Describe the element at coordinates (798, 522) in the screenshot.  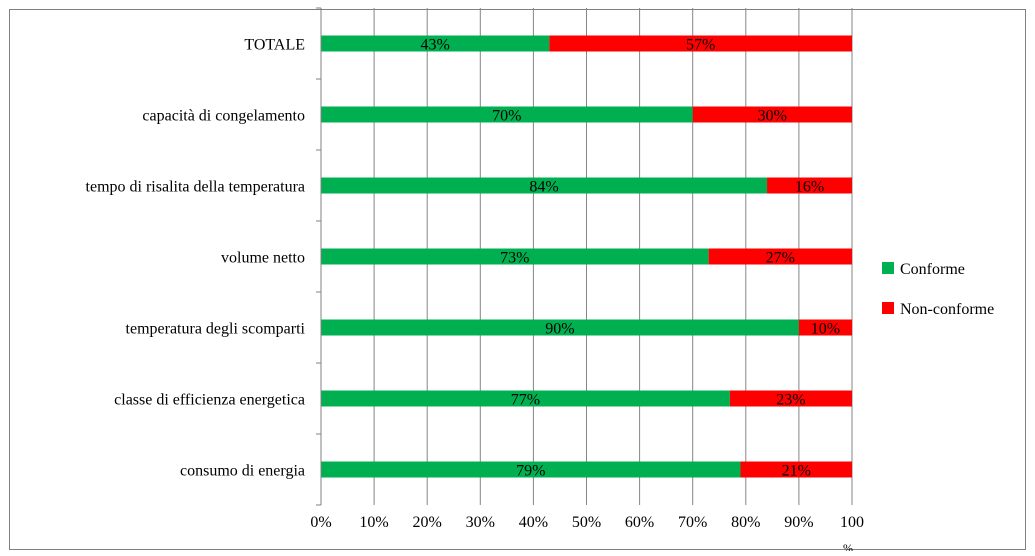
I see `x-tick-label: 90%` at that location.